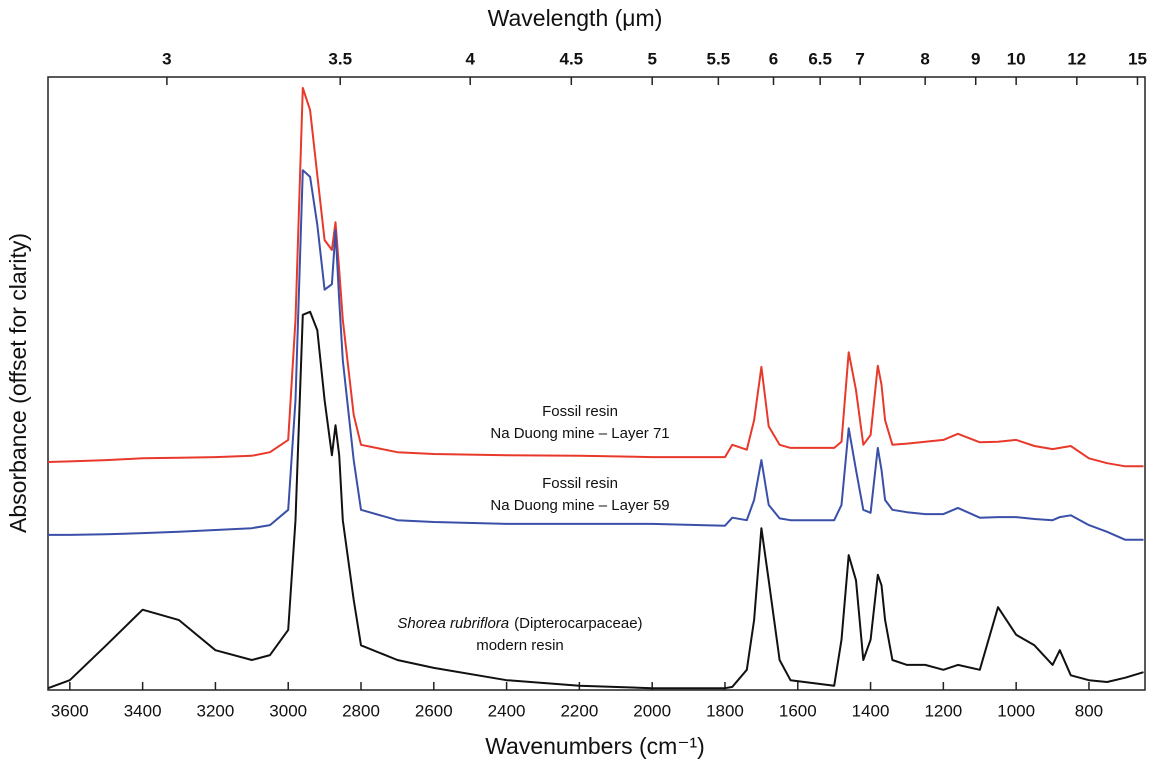 This screenshot has height=769, width=1164. I want to click on top-tick-label: 12, so click(1076, 58).